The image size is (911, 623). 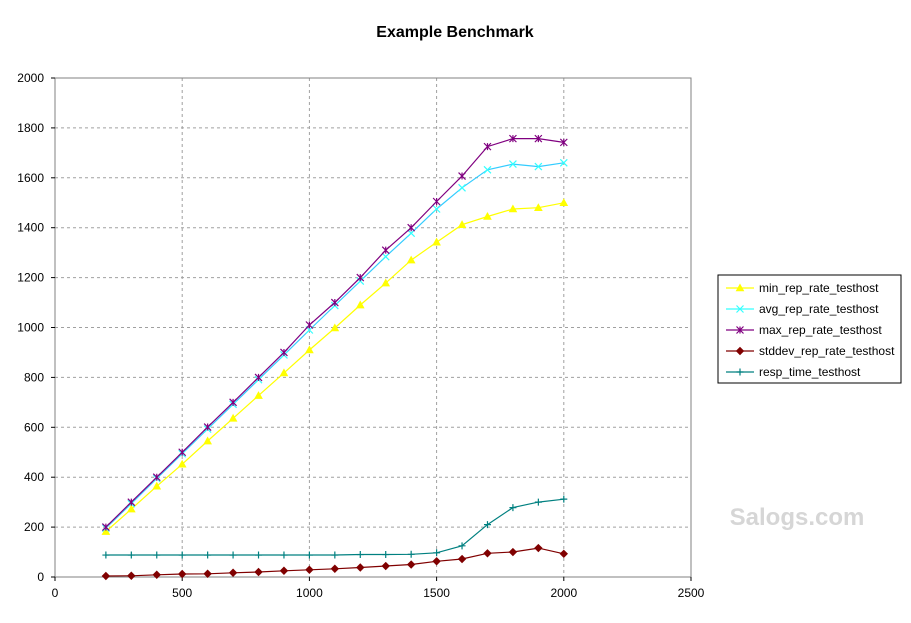 I want to click on legend-item: avg_rep_rate_testhost, so click(x=802, y=309).